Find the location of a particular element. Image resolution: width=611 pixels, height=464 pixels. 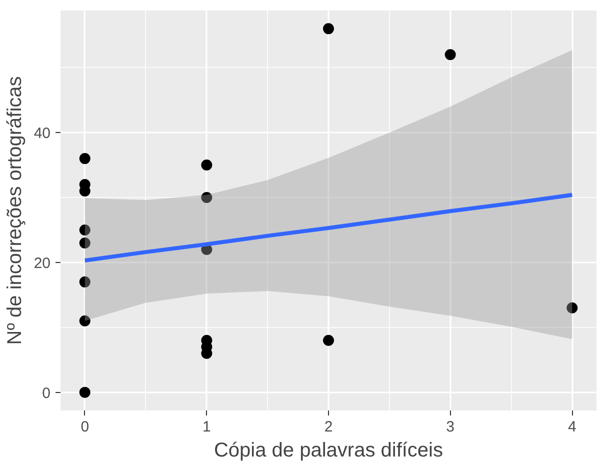

x-axis-title: Cópia de palavras difíceis is located at coordinates (329, 451).